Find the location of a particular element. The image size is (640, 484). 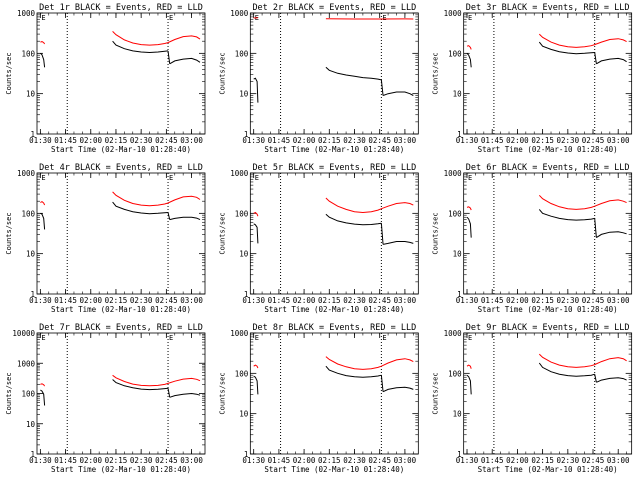

chart-title: Det 1r BLACK = Events, RED = LLD is located at coordinates (121, 8).